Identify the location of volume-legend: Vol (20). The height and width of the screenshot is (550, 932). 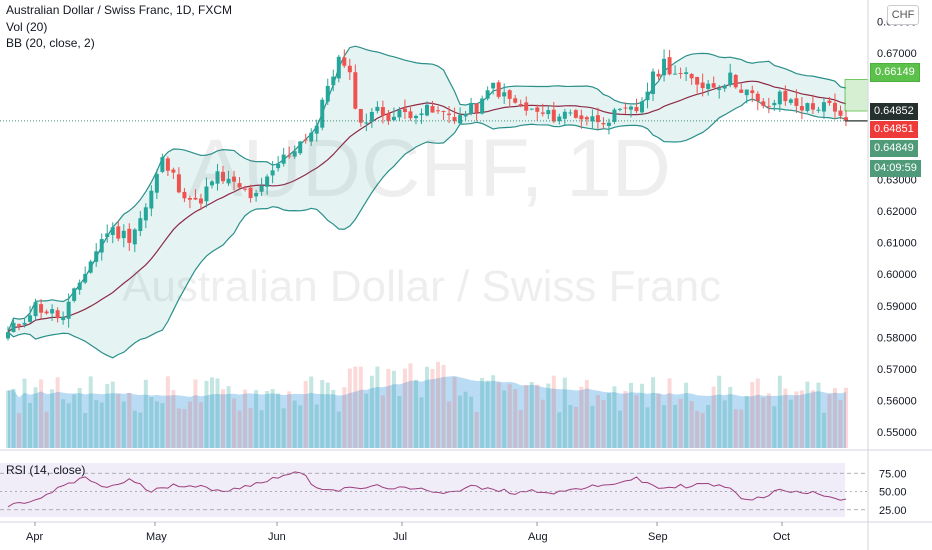
(27, 27).